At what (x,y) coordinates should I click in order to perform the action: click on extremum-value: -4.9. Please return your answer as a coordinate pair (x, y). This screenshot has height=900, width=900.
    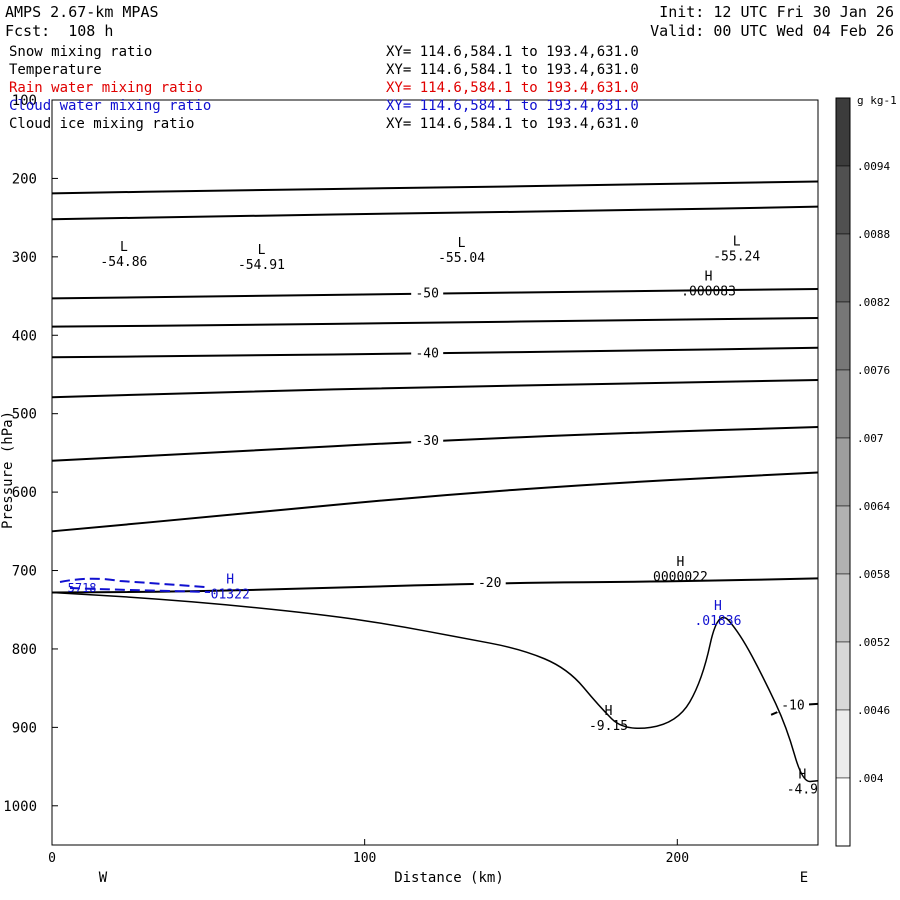
    Looking at the image, I should click on (802, 790).